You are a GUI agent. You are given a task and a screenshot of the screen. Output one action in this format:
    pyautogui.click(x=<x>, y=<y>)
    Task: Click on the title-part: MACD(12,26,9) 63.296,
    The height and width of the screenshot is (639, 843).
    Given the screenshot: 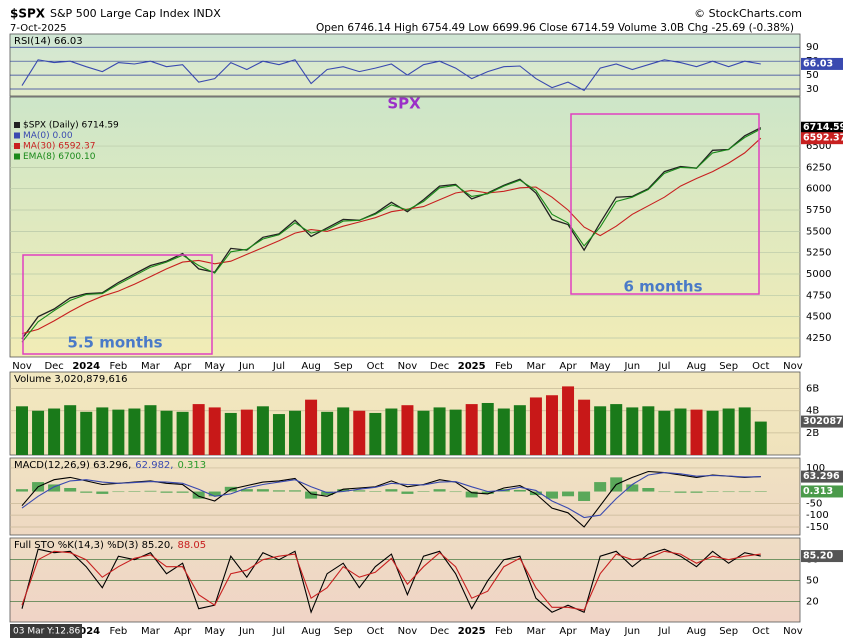 What is the action you would take?
    pyautogui.click(x=72, y=465)
    